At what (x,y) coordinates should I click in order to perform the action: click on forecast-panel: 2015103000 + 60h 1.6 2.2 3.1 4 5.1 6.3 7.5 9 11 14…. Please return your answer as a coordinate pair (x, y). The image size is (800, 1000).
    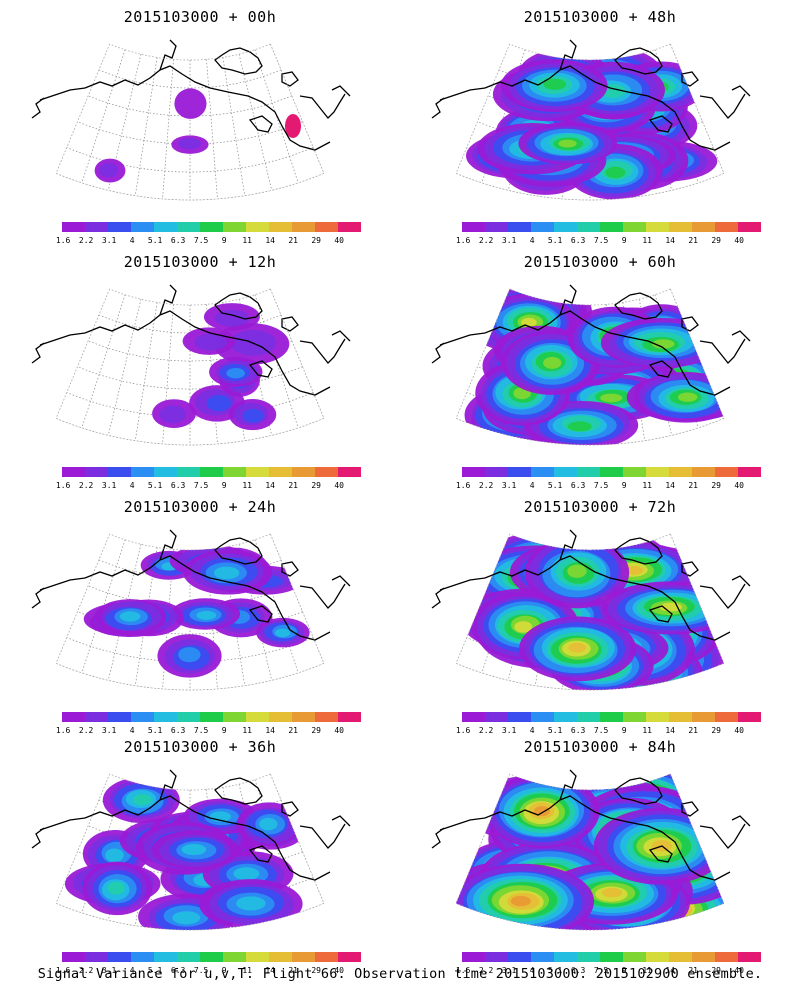
    Looking at the image, I should click on (600, 367).